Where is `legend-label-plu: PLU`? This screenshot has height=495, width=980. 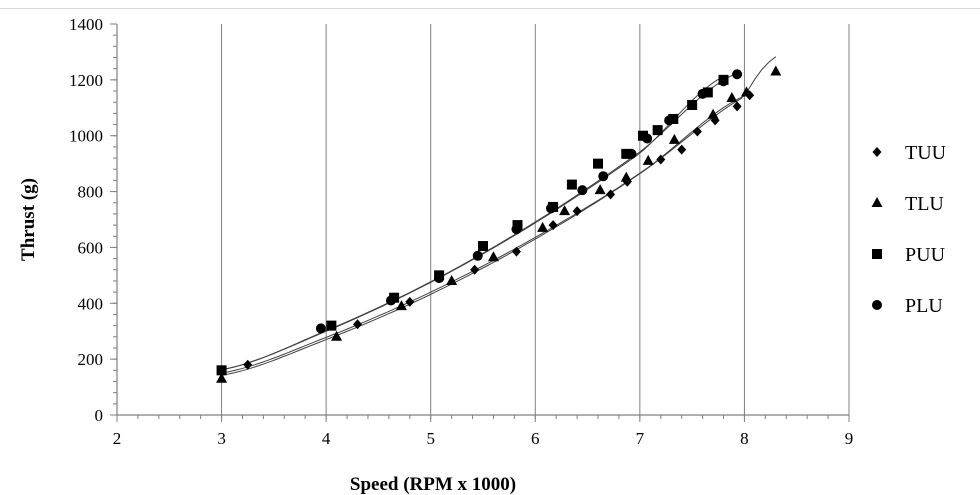
legend-label-plu: PLU is located at coordinates (924, 306).